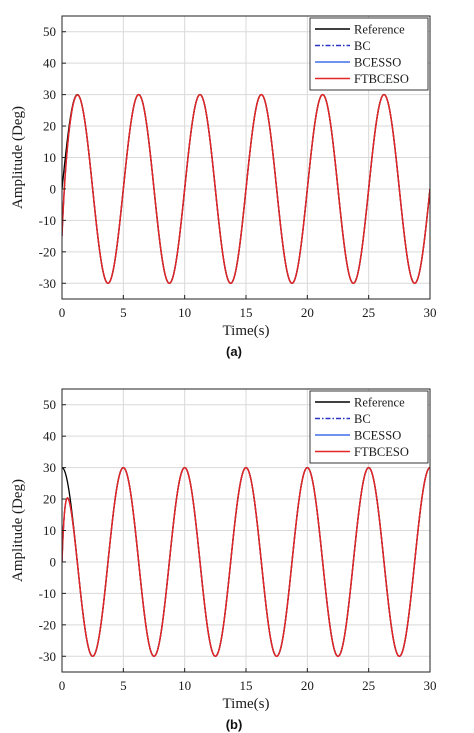 This screenshot has width=474, height=733. Describe the element at coordinates (234, 351) in the screenshot. I see `panel-label: (a)` at that location.